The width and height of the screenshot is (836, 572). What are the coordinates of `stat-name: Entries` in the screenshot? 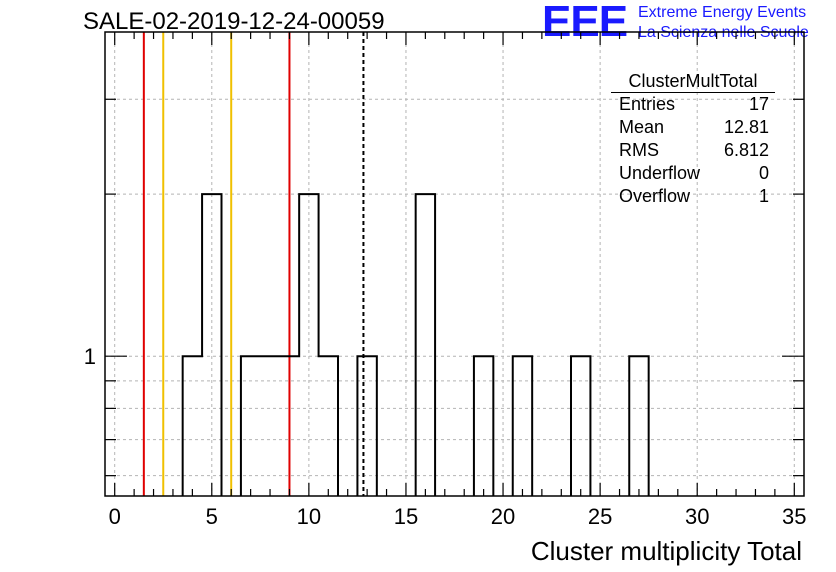 It's located at (647, 104).